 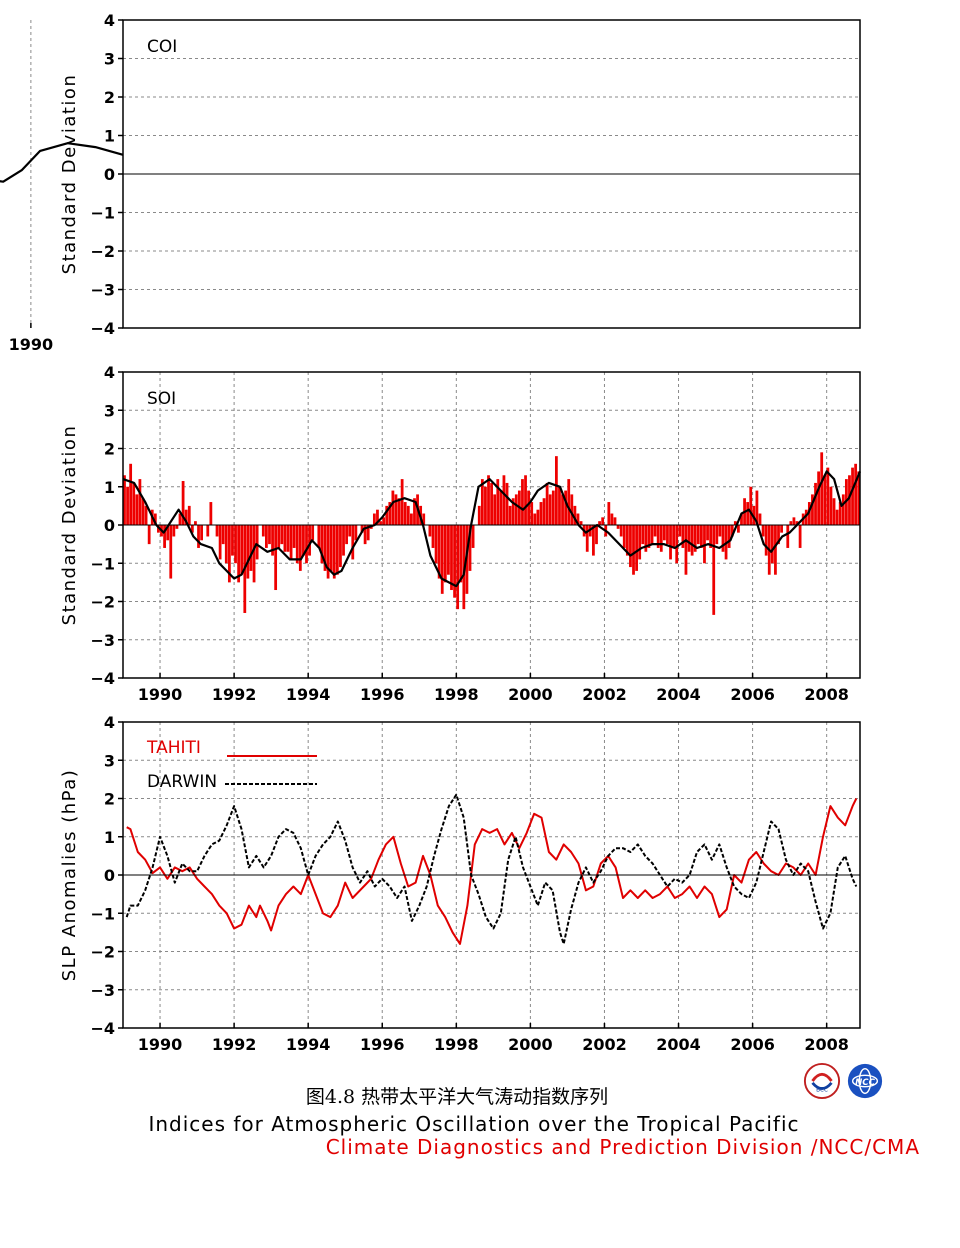 What do you see at coordinates (102, 952) in the screenshot?
I see `y-tick-label: −2` at bounding box center [102, 952].